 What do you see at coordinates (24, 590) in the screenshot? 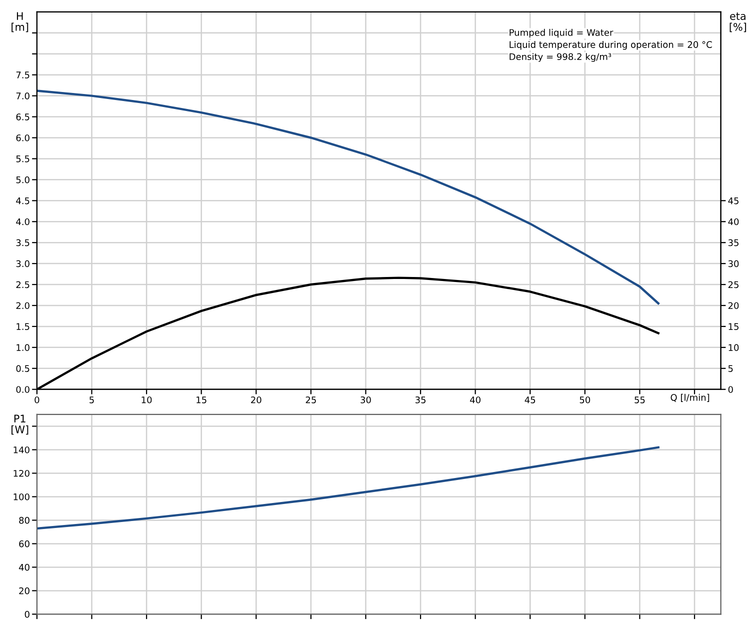
I see `y-tick-label: 20` at bounding box center [24, 590].